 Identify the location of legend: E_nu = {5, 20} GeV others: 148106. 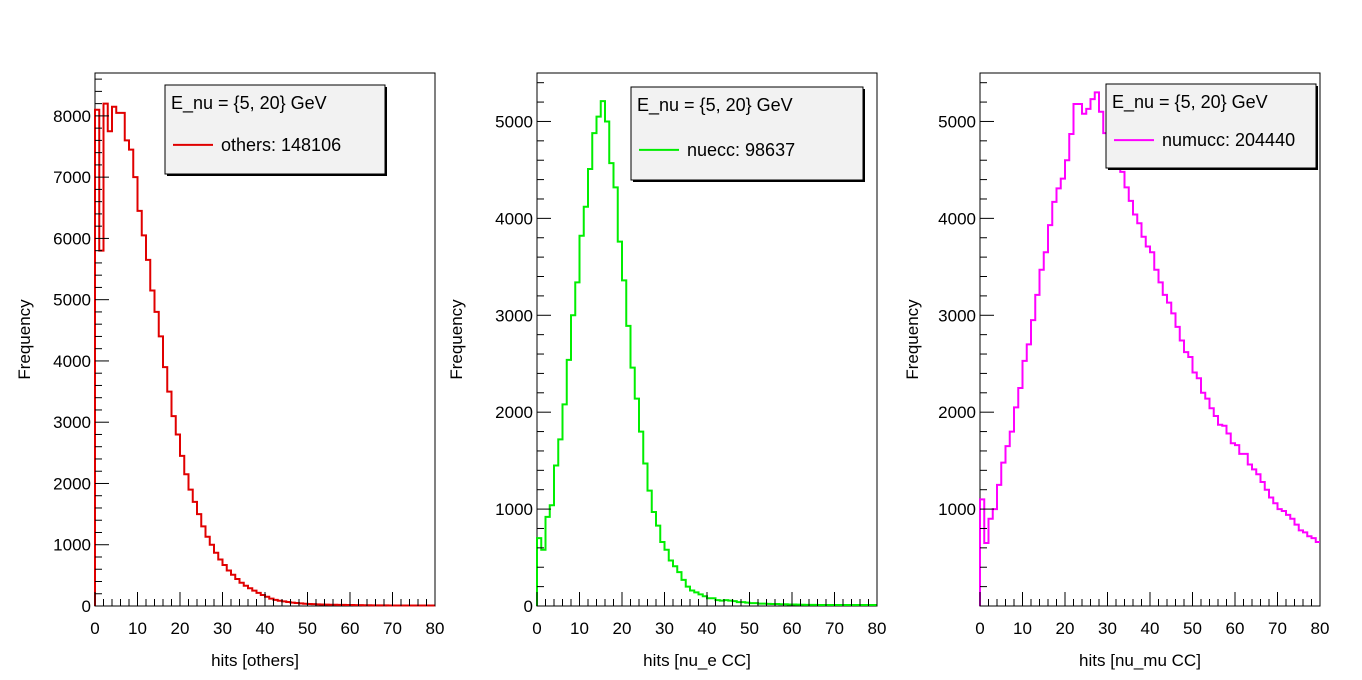
(275, 130).